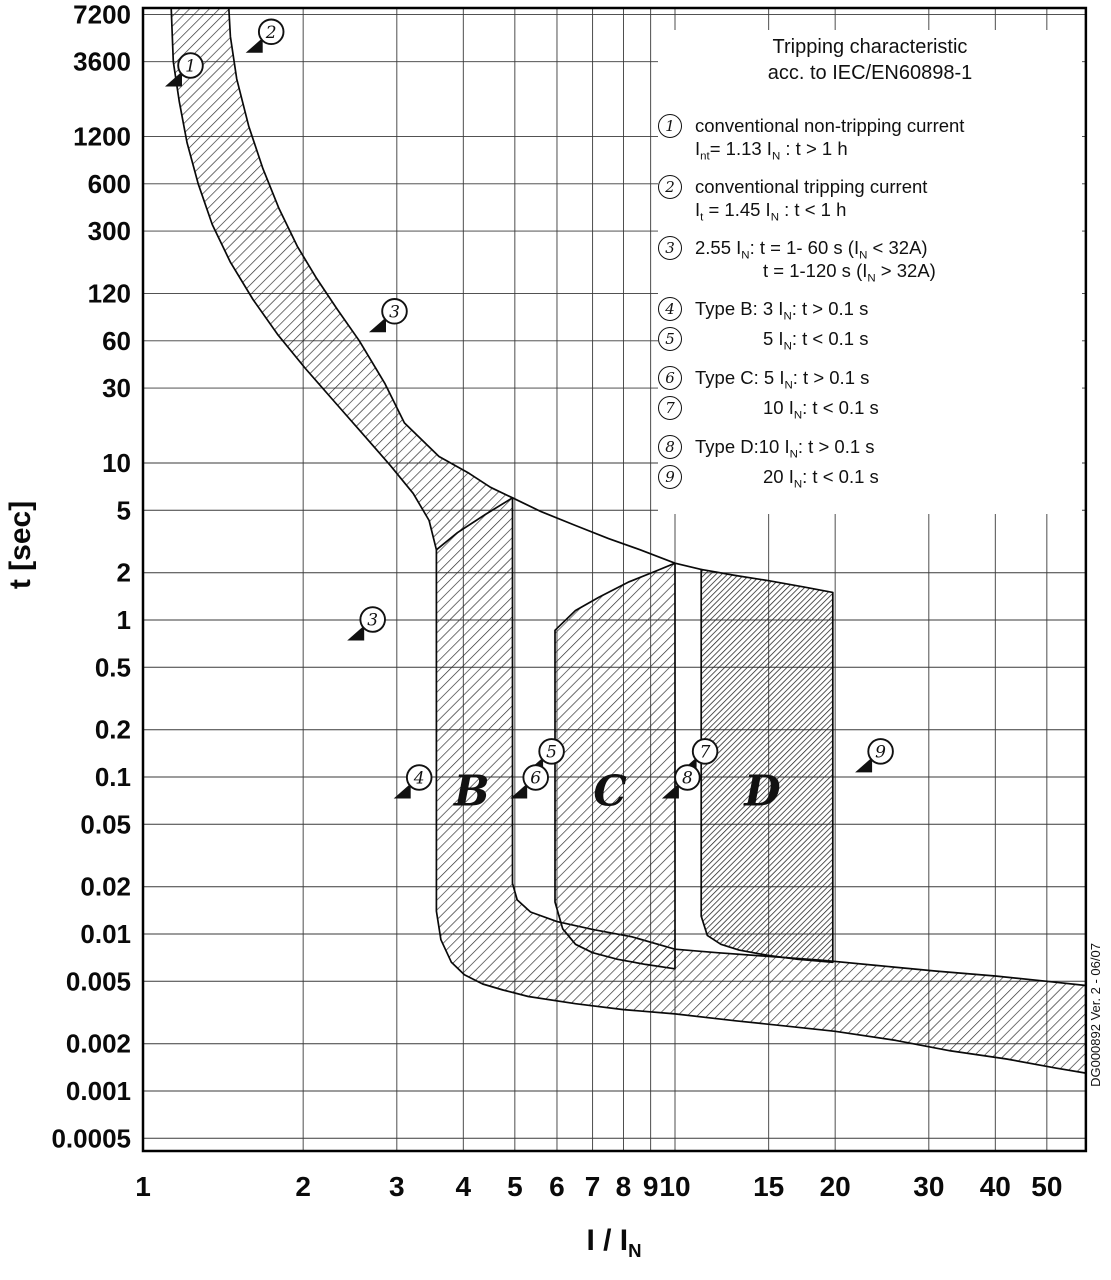  I want to click on legend-entry-7: 7 10 IN: t < 0.1 s, so click(870, 409).